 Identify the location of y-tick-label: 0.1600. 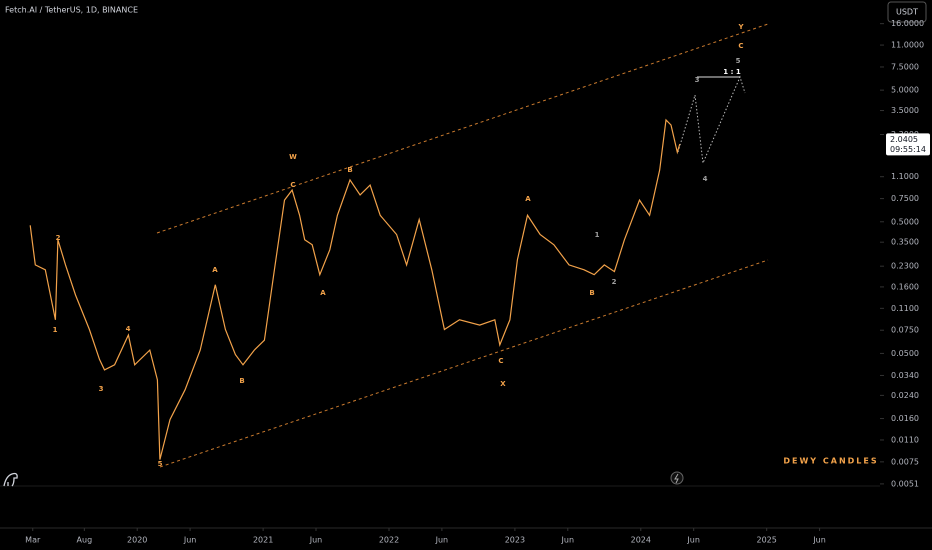
(905, 286).